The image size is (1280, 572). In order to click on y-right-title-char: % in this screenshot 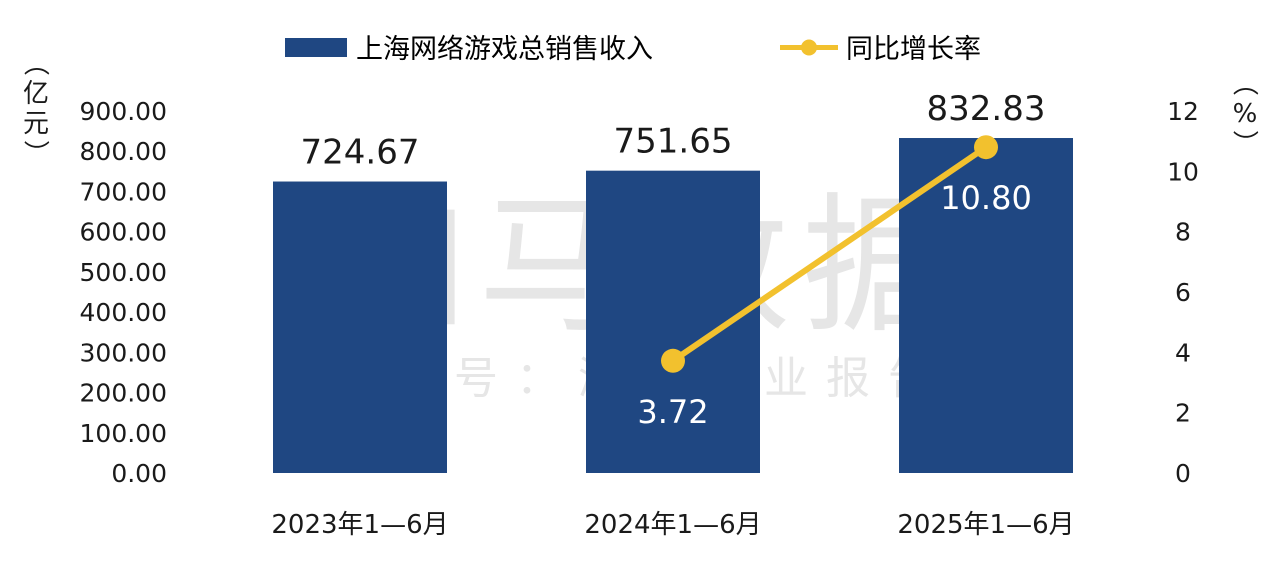, I will do `click(1245, 114)`.